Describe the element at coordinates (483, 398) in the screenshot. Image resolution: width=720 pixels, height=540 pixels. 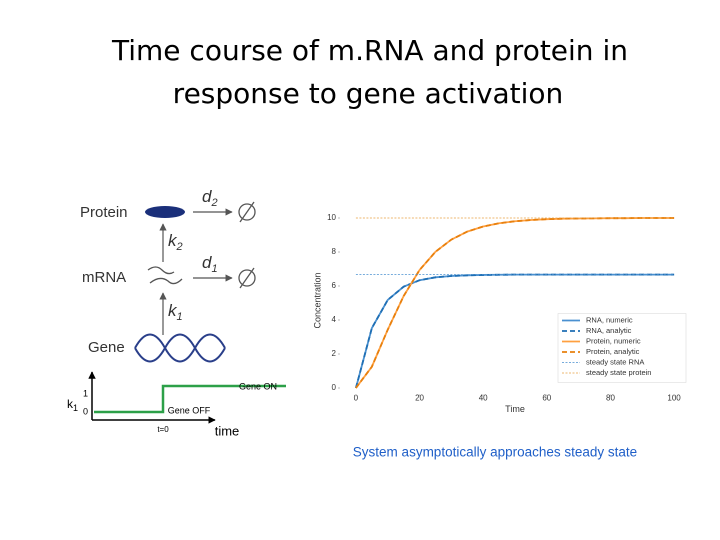
I see `x-tick-label: 40` at that location.